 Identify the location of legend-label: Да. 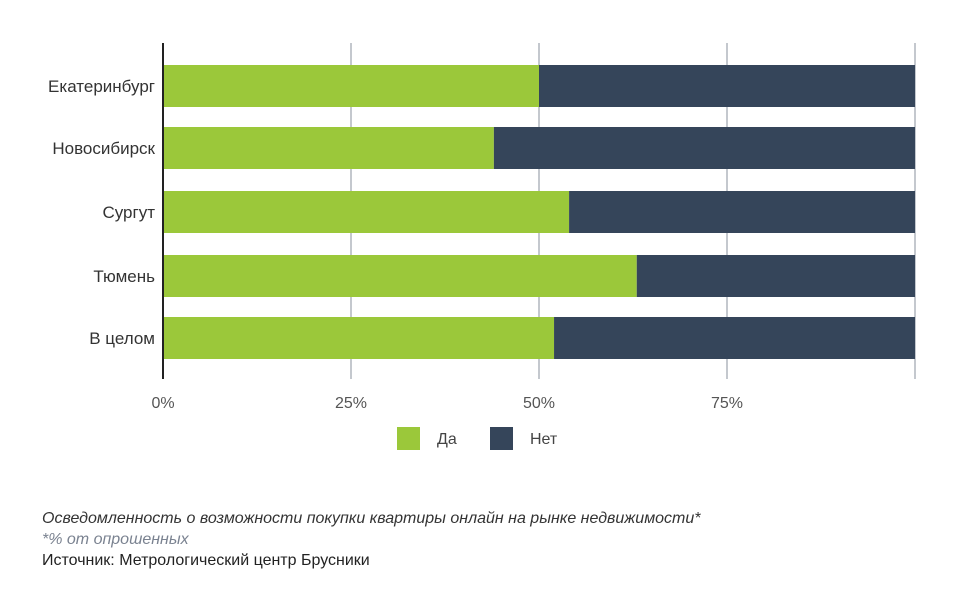
(447, 439).